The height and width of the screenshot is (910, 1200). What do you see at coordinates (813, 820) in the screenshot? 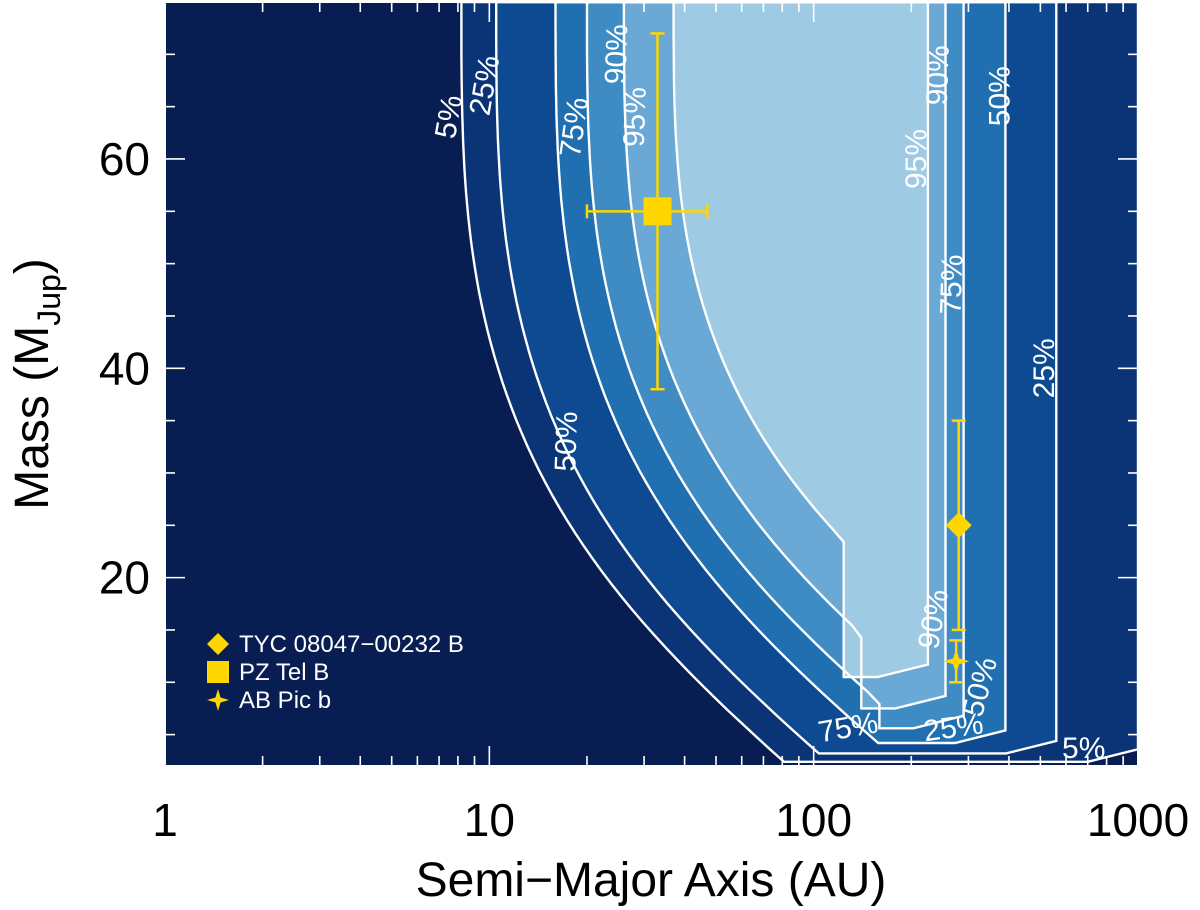
I see `x-tick-label: 100` at bounding box center [813, 820].